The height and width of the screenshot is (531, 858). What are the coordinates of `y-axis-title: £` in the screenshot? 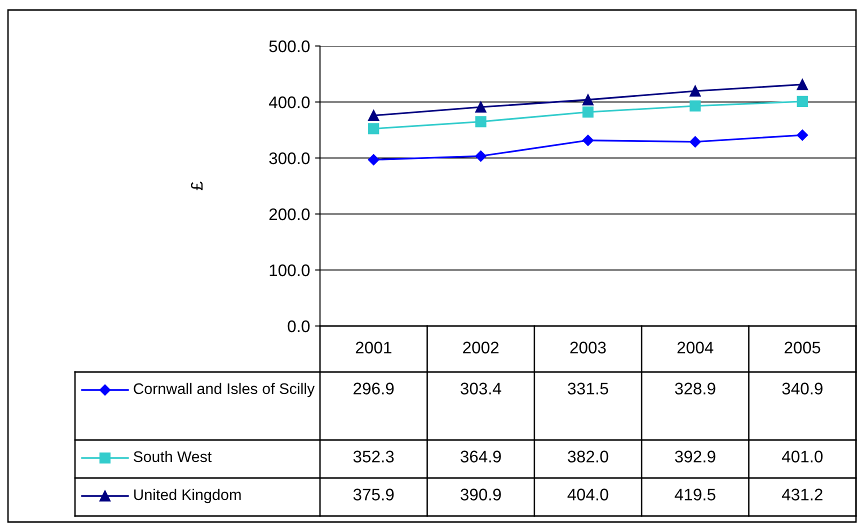 It's located at (196, 186).